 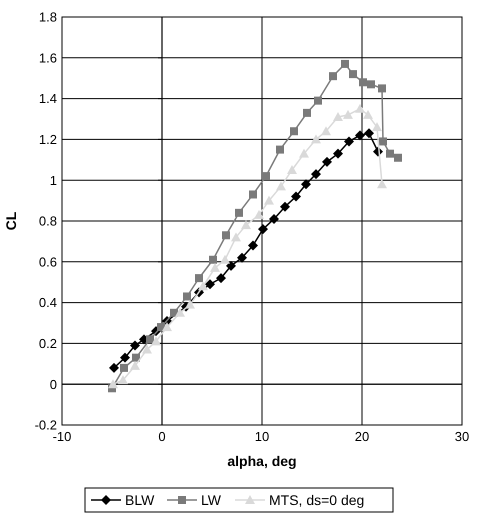 What do you see at coordinates (362, 436) in the screenshot?
I see `x-tick-label: 20` at bounding box center [362, 436].